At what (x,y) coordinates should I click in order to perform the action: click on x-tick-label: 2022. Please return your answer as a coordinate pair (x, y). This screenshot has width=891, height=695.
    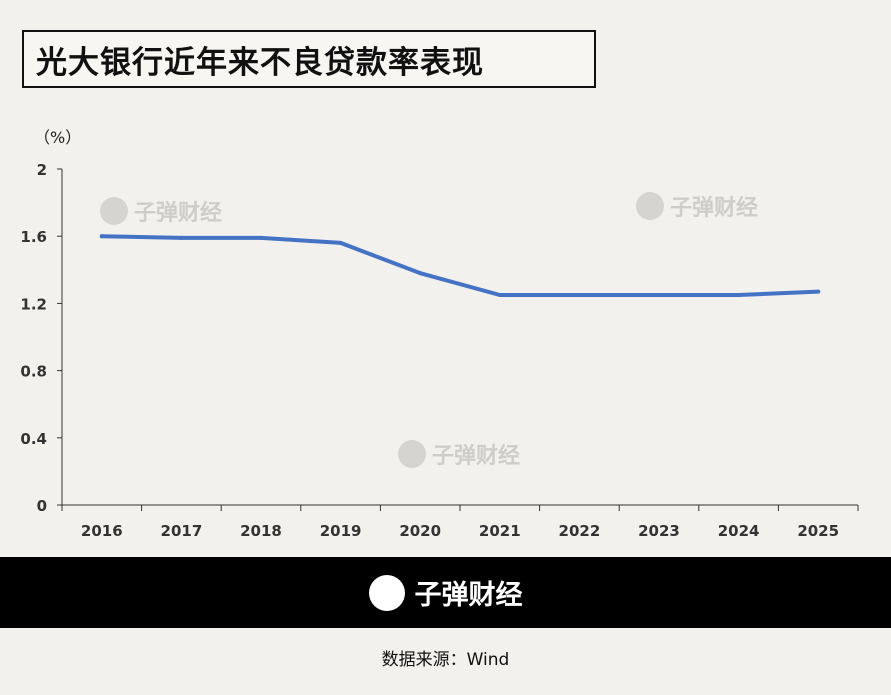
    Looking at the image, I should click on (580, 531).